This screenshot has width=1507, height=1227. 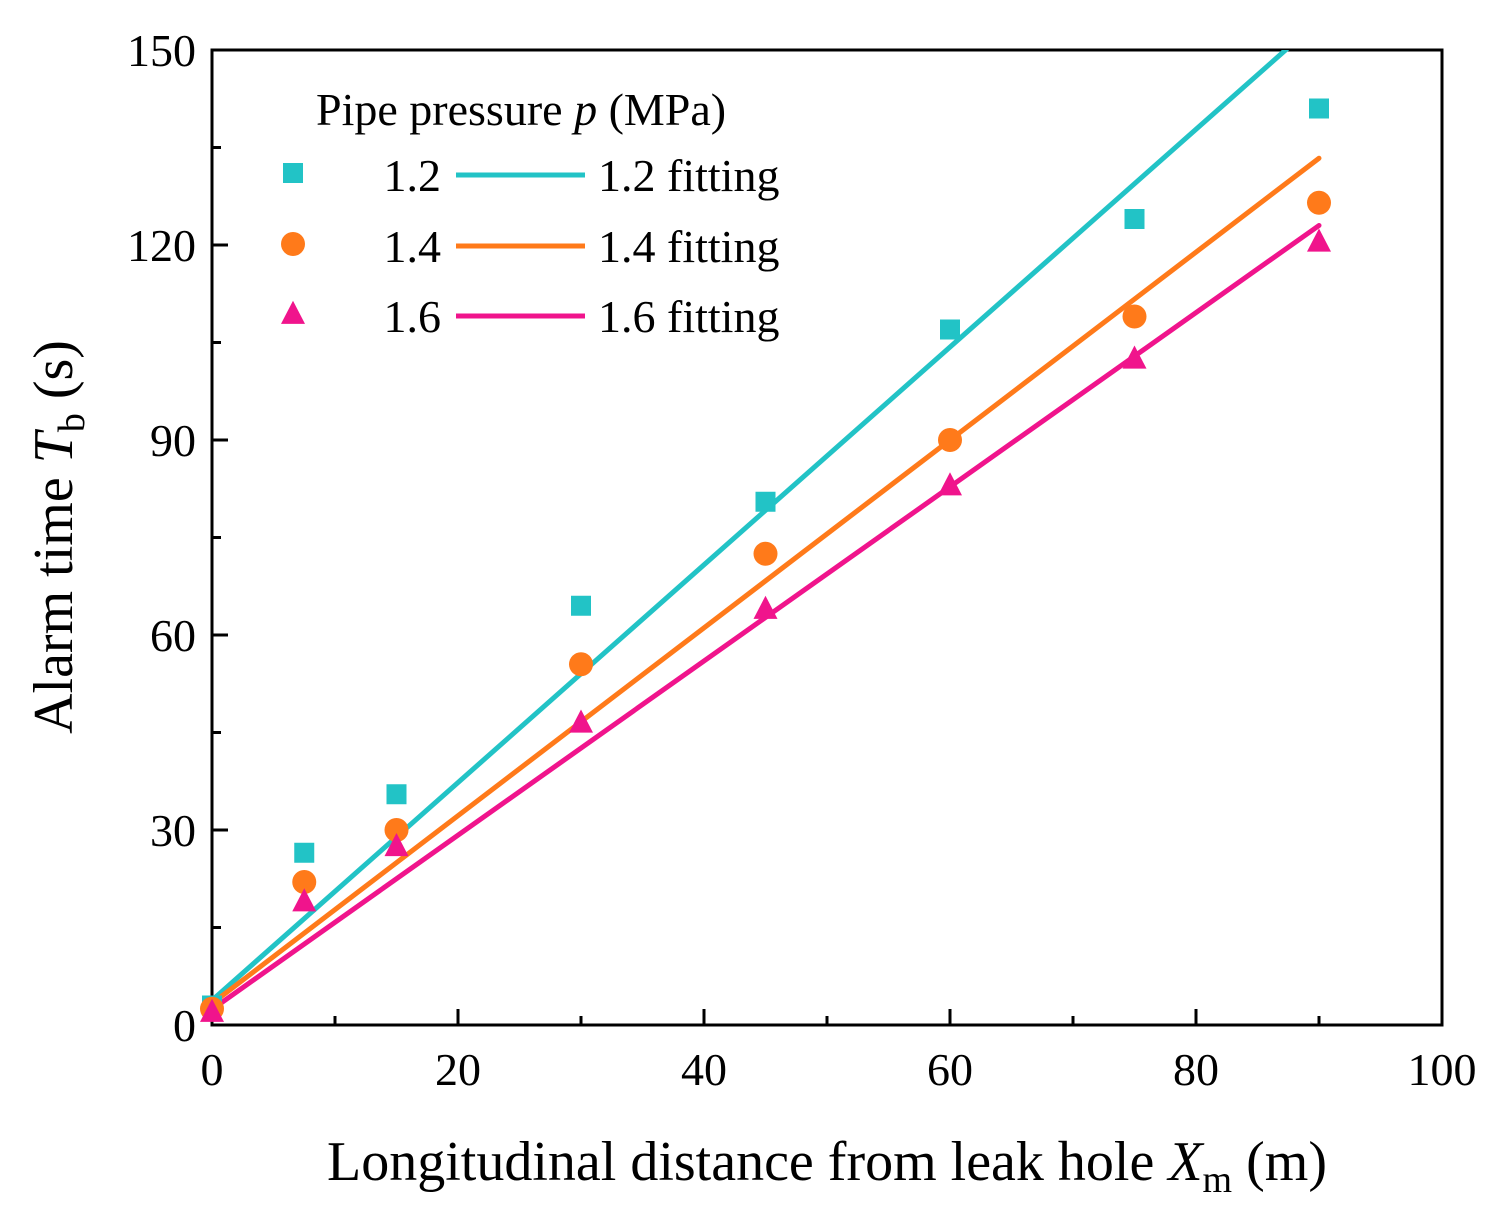 What do you see at coordinates (184, 1025) in the screenshot?
I see `y-tick-label: 0` at bounding box center [184, 1025].